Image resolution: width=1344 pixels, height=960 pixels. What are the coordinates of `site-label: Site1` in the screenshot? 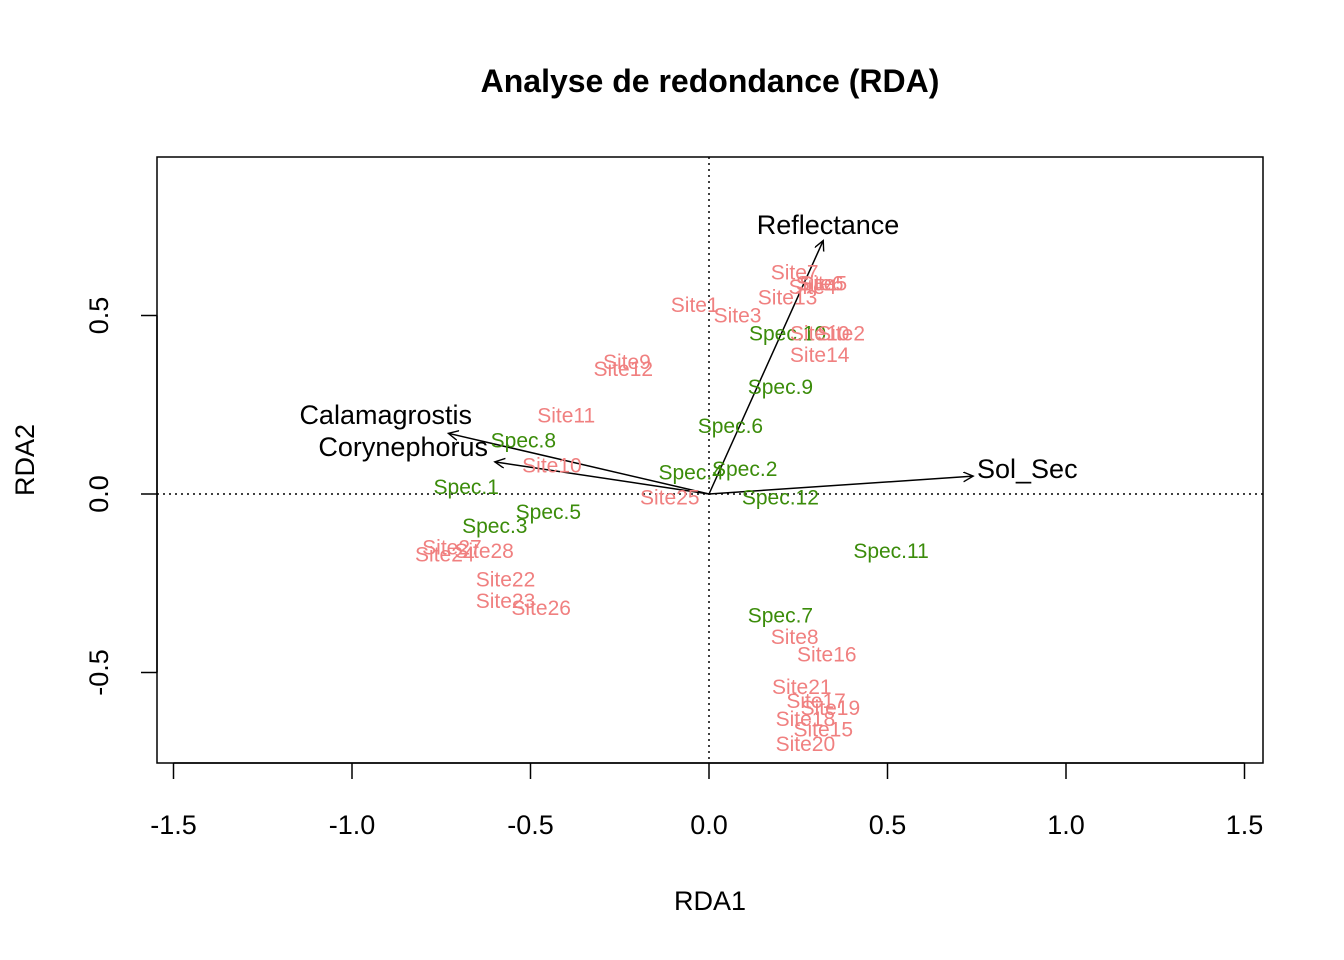 It's located at (695, 305).